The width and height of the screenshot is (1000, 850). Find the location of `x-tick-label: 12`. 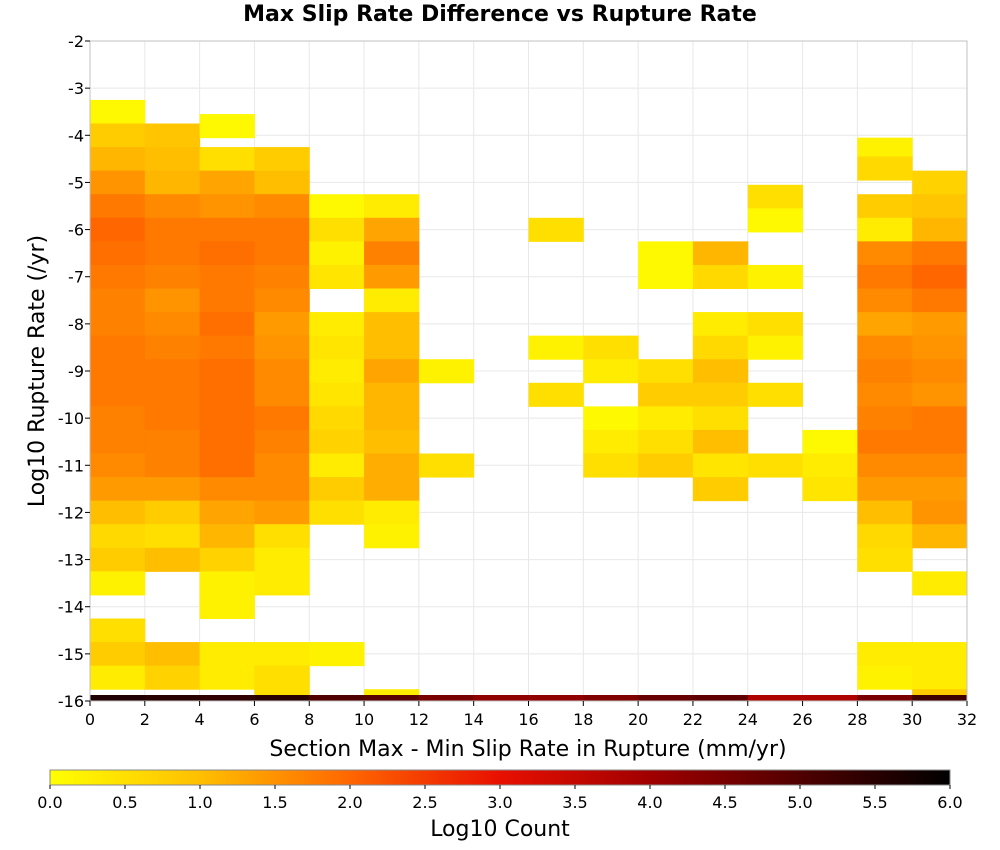

x-tick-label: 12 is located at coordinates (419, 719).